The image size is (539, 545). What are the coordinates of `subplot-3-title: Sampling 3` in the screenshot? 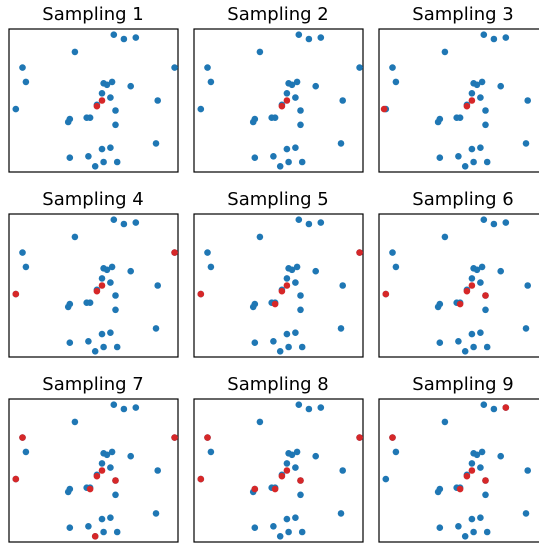 It's located at (462, 14).